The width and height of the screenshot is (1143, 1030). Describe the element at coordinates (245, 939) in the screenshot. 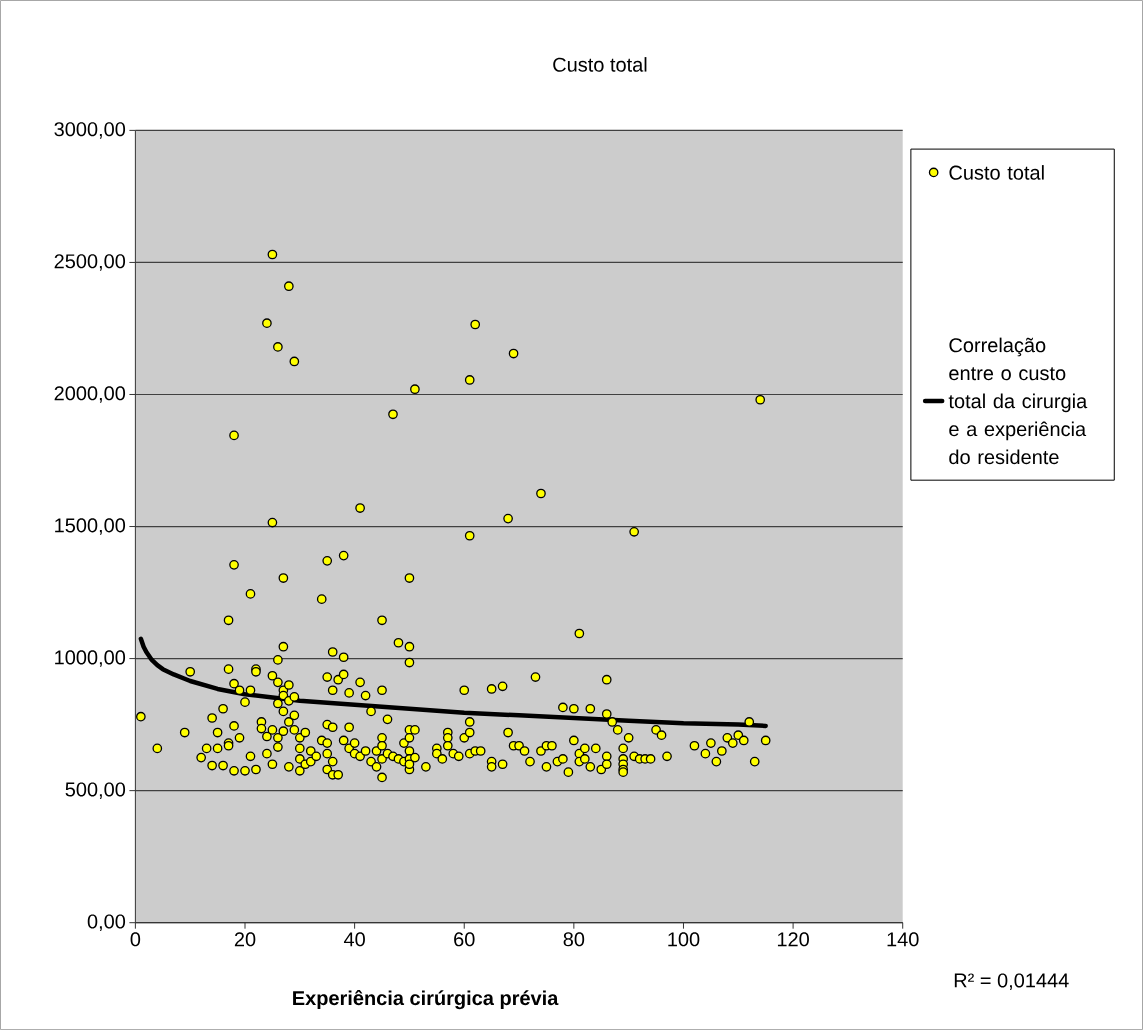

I see `x-tick-label: 20` at that location.